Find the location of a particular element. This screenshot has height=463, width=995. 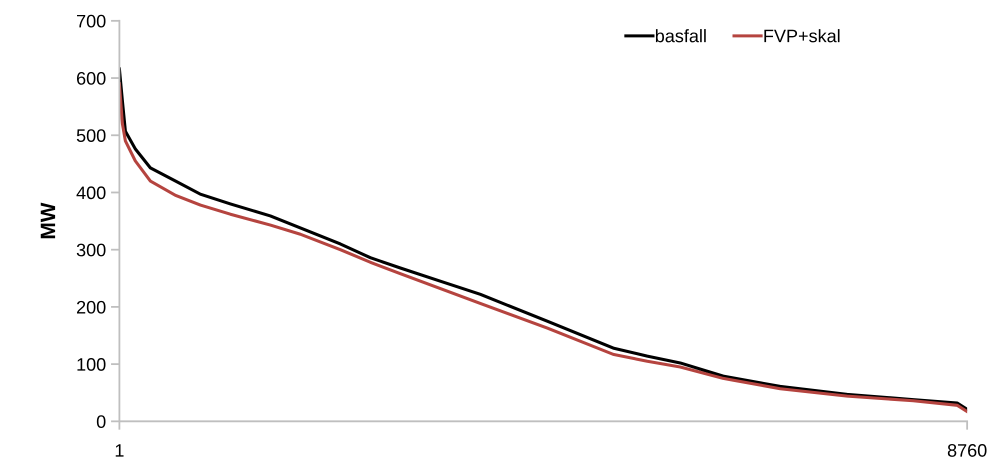

legend-label: basfall is located at coordinates (681, 35).